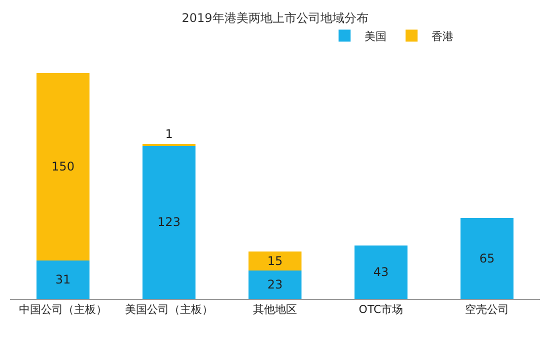 This screenshot has height=339, width=550. What do you see at coordinates (275, 309) in the screenshot?
I see `x-tick-label: 其他地区` at bounding box center [275, 309].